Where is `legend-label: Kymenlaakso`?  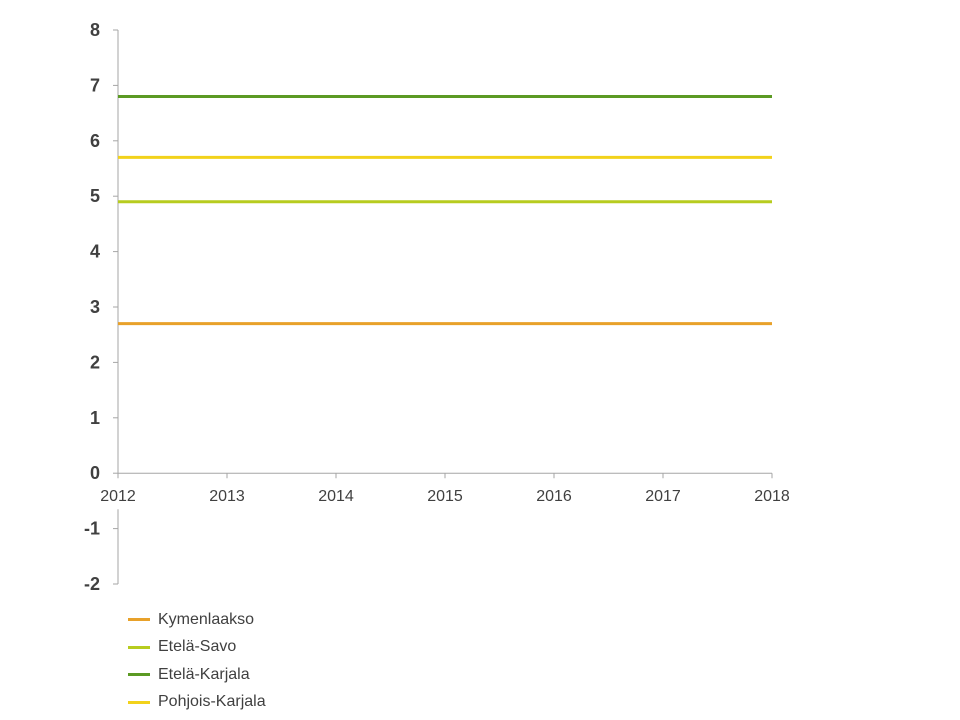 legend-label: Kymenlaakso is located at coordinates (206, 619).